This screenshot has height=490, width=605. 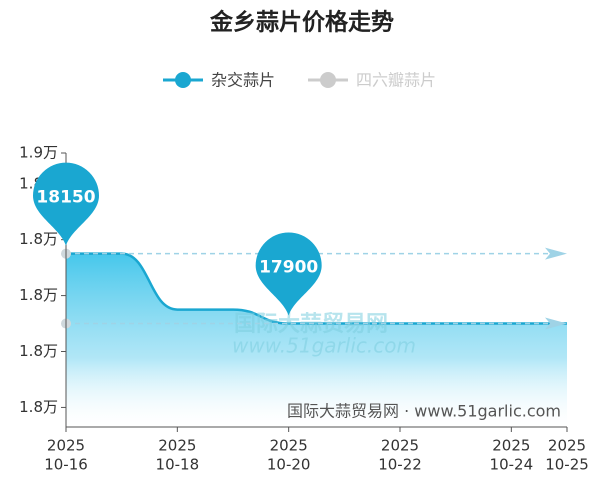 I want to click on x-tick-label: 10-20, so click(x=289, y=465).